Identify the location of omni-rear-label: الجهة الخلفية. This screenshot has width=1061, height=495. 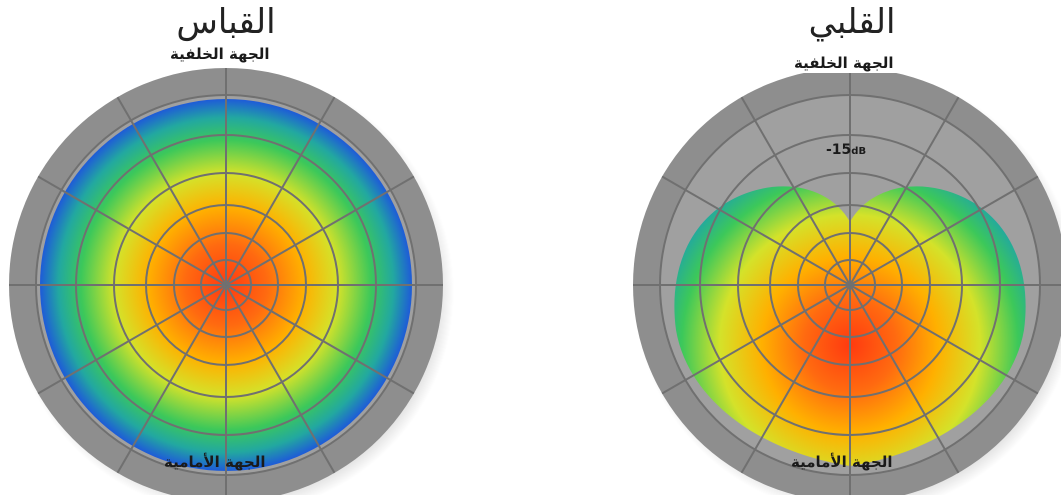
(220, 54).